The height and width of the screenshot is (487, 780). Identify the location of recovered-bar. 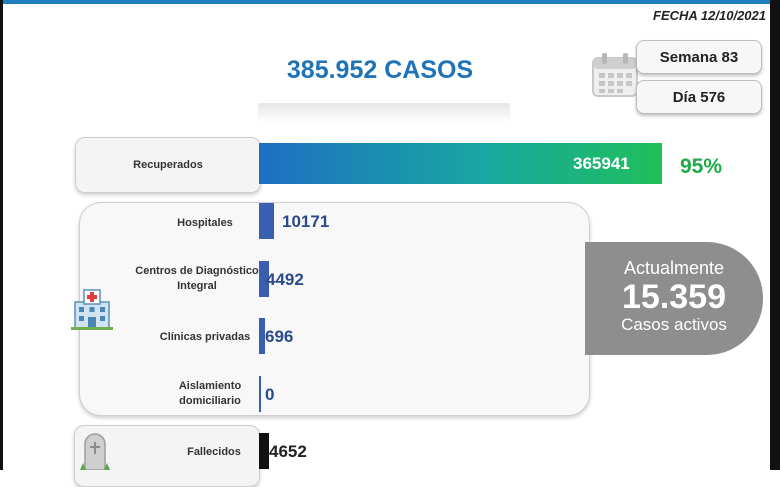
(460, 163).